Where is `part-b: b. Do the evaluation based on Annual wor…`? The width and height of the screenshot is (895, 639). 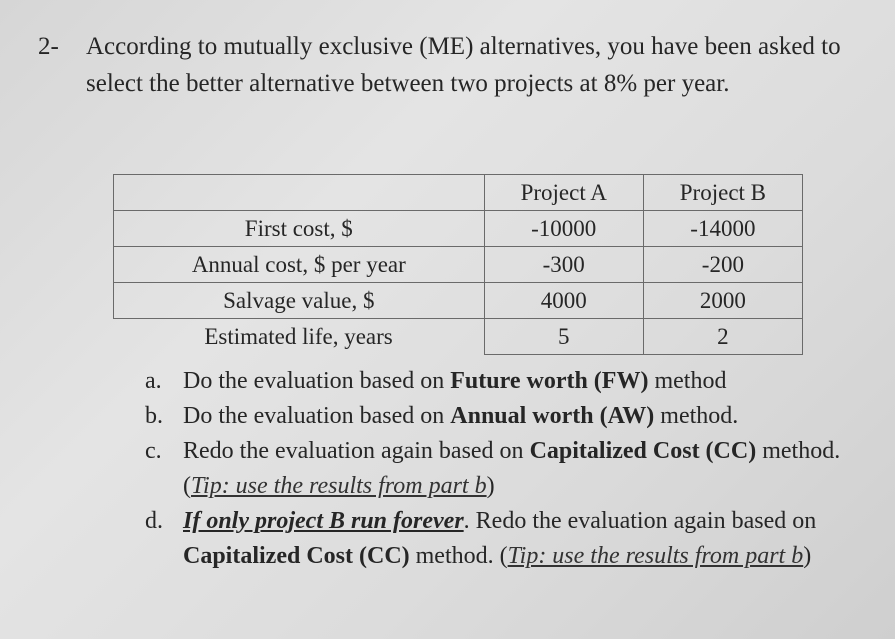 part-b: b. Do the evaluation based on Annual wor… is located at coordinates (510, 416).